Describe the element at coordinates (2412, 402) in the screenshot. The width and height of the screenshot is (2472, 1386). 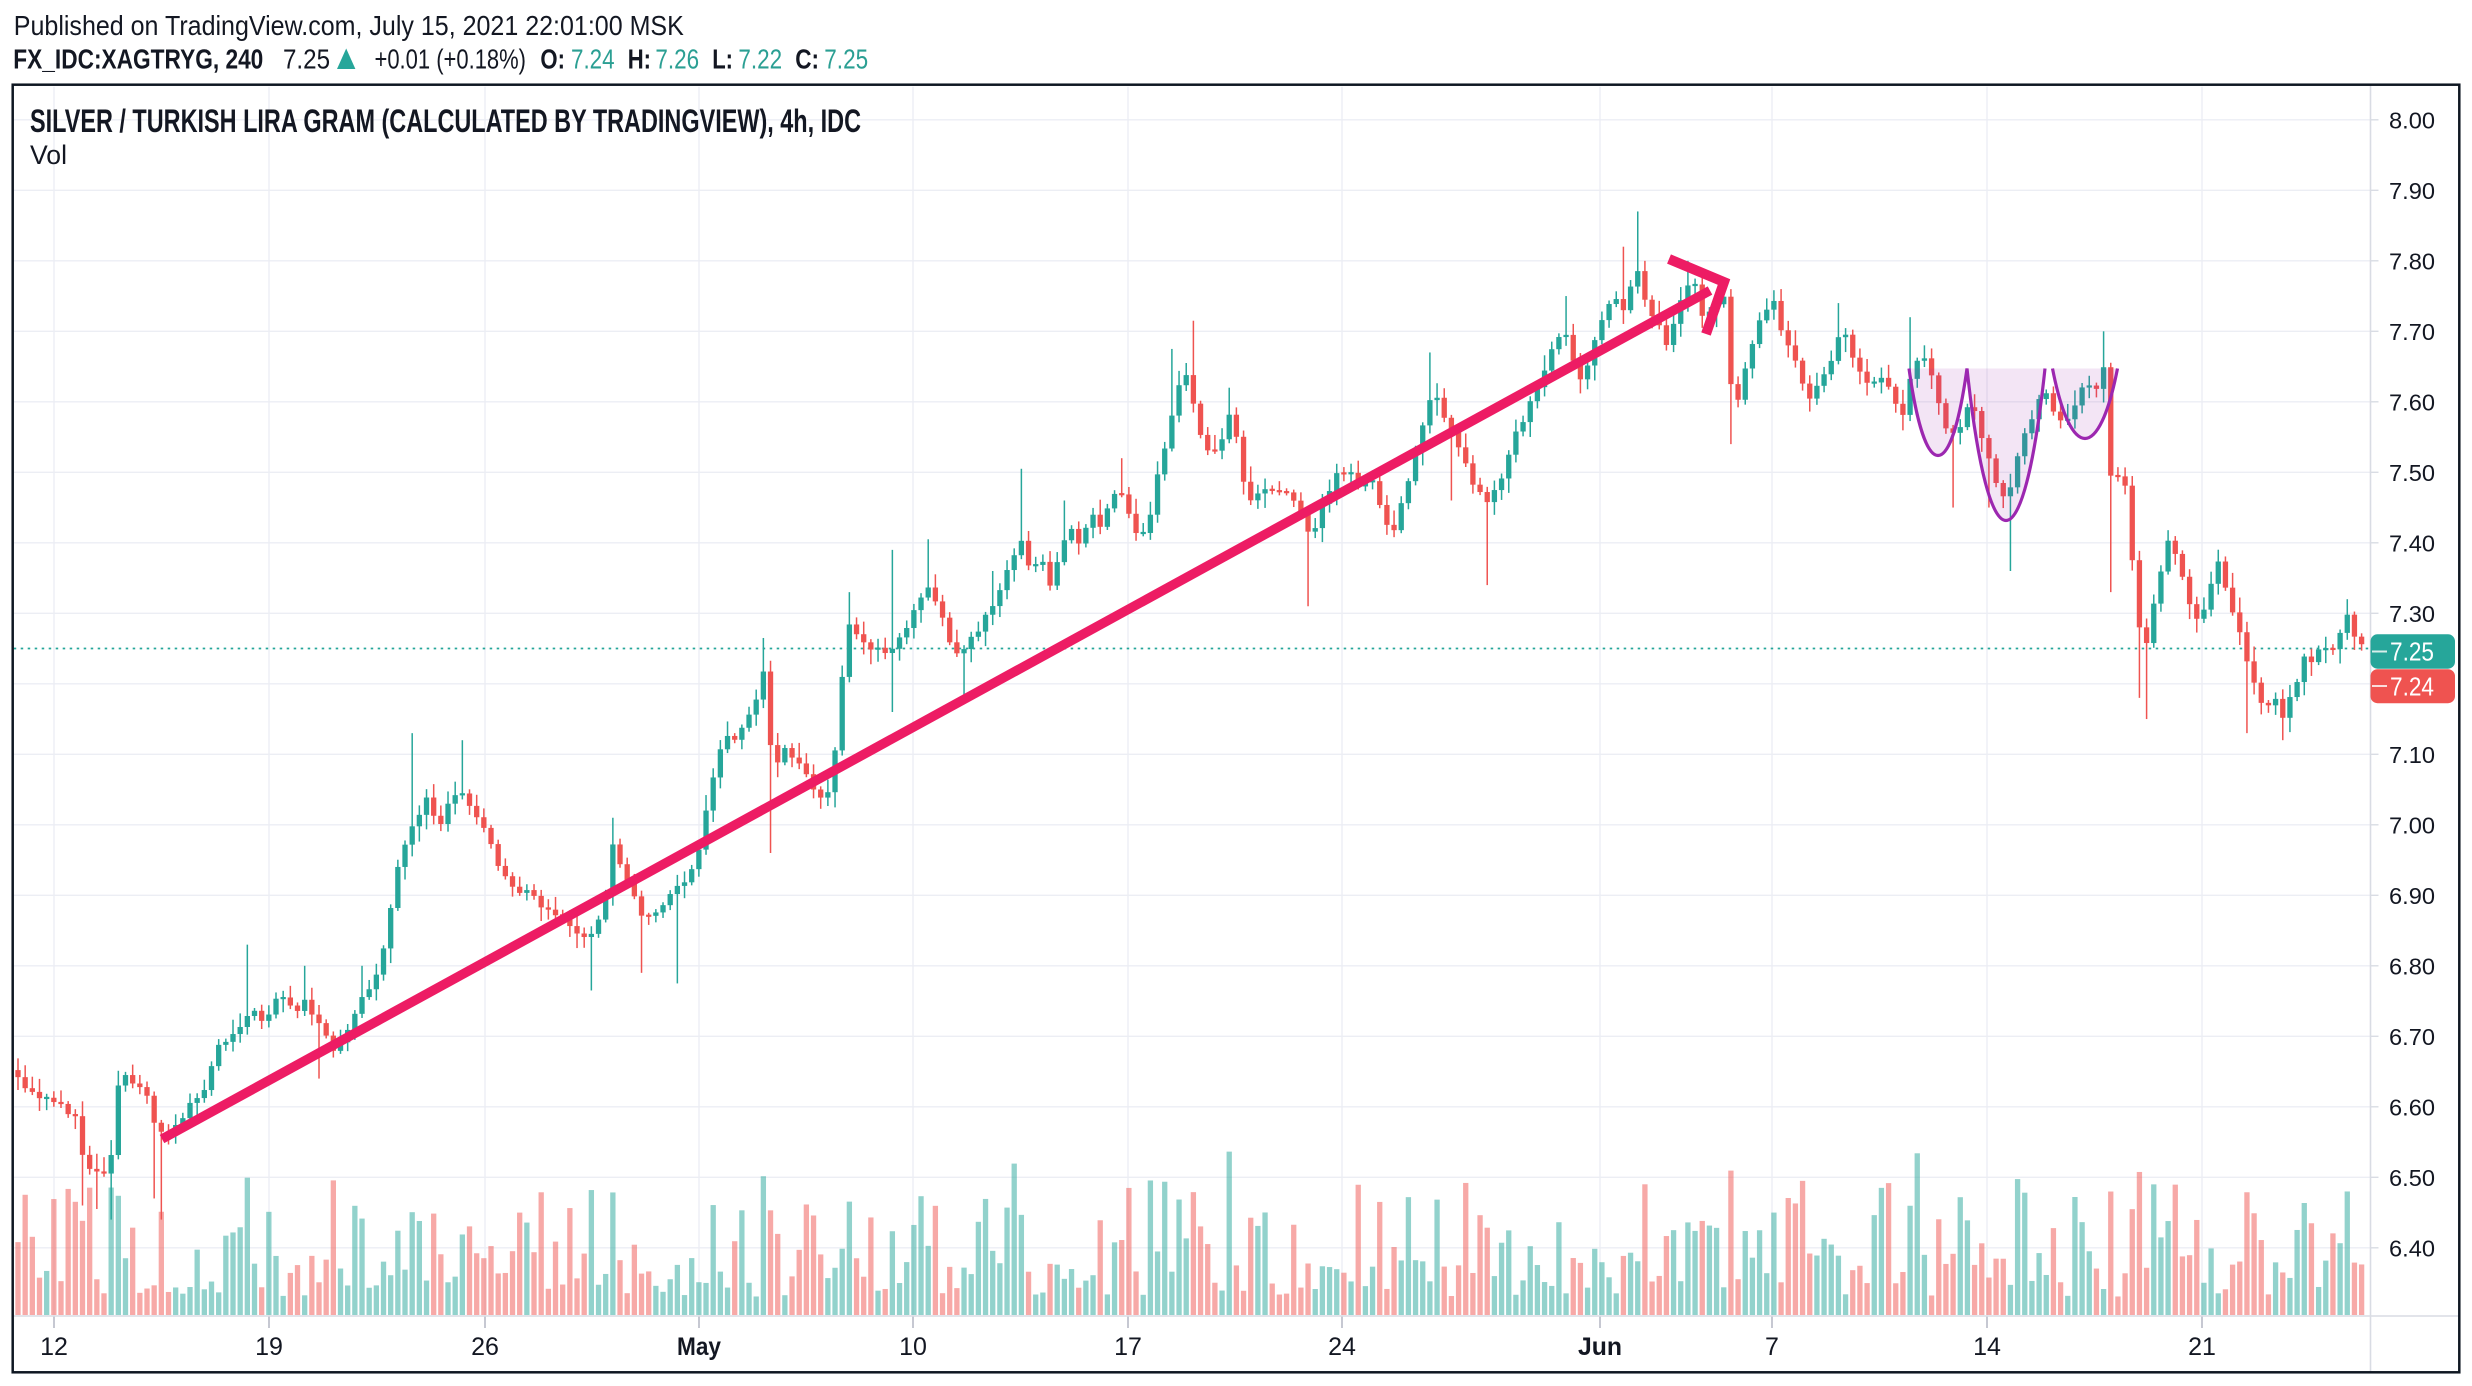
I see `svg-text: 7.60` at that location.